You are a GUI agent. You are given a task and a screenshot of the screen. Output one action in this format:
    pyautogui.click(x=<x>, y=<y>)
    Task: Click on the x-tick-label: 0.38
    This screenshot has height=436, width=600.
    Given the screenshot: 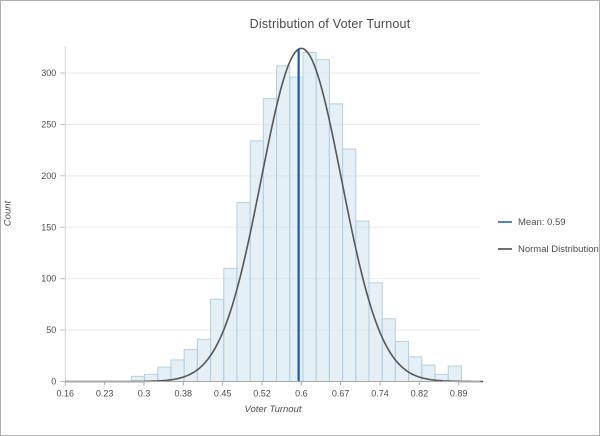 What is the action you would take?
    pyautogui.click(x=184, y=394)
    